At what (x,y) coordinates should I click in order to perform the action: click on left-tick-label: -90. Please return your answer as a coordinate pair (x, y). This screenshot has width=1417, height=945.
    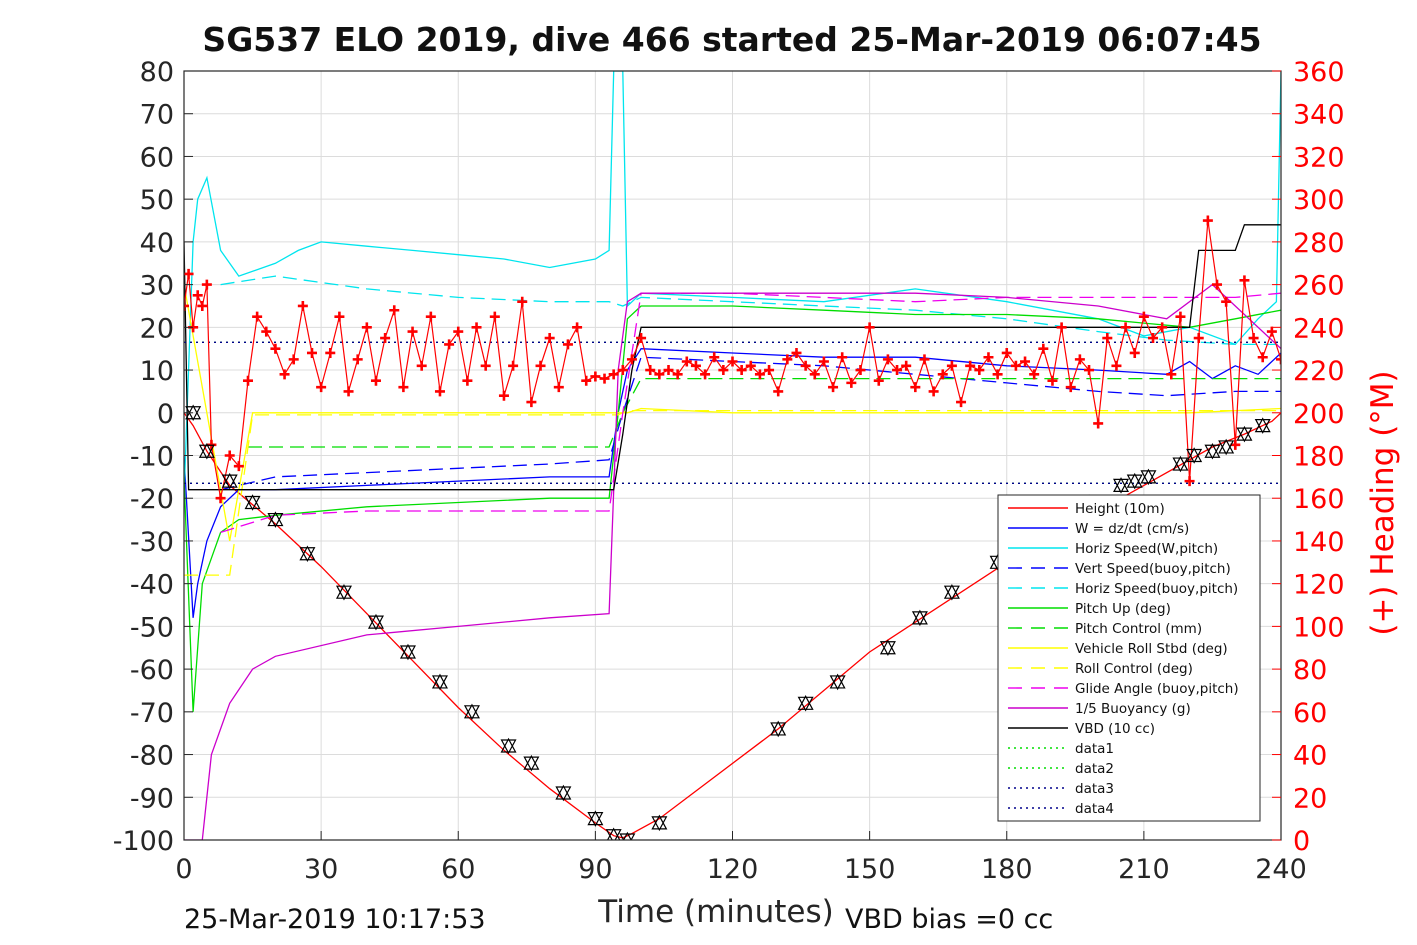
    Looking at the image, I should click on (152, 798).